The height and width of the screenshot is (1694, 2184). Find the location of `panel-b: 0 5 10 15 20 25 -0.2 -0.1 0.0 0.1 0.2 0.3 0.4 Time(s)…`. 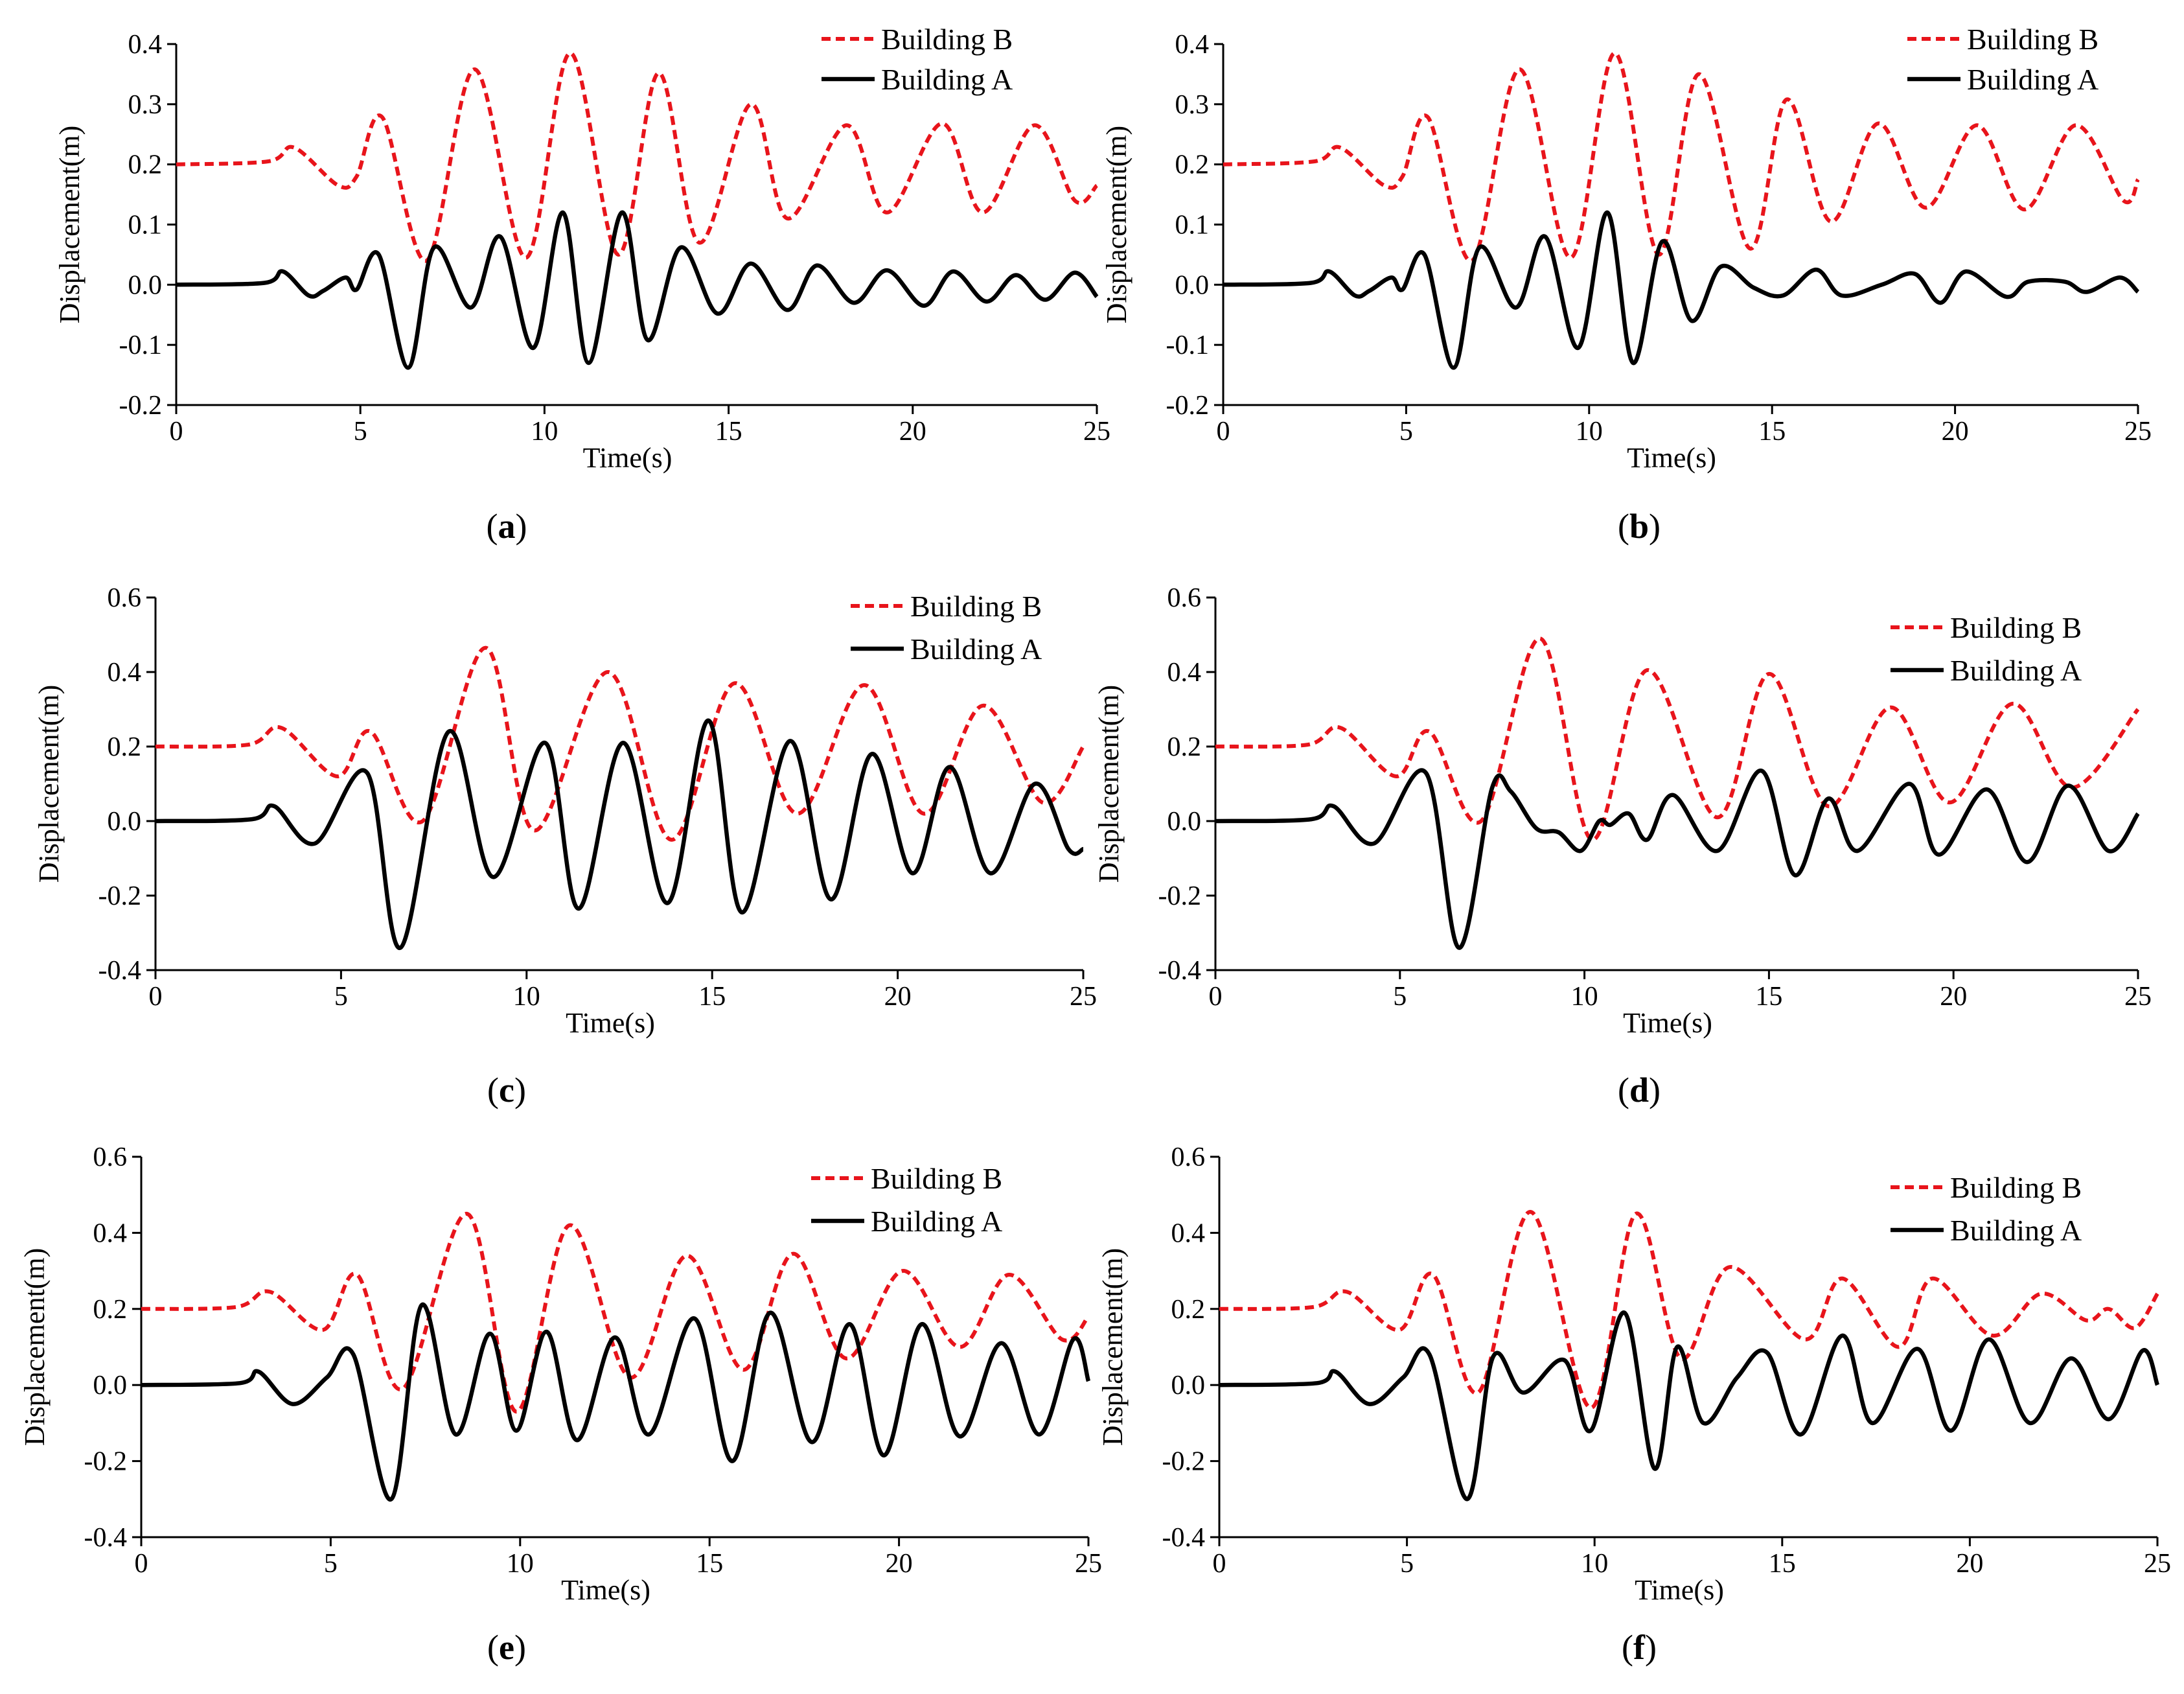

panel-b: 0 5 10 15 20 25 -0.2 -0.1 0.0 0.1 0.2 0.3 0.4 Time(s)… is located at coordinates (1626, 284).